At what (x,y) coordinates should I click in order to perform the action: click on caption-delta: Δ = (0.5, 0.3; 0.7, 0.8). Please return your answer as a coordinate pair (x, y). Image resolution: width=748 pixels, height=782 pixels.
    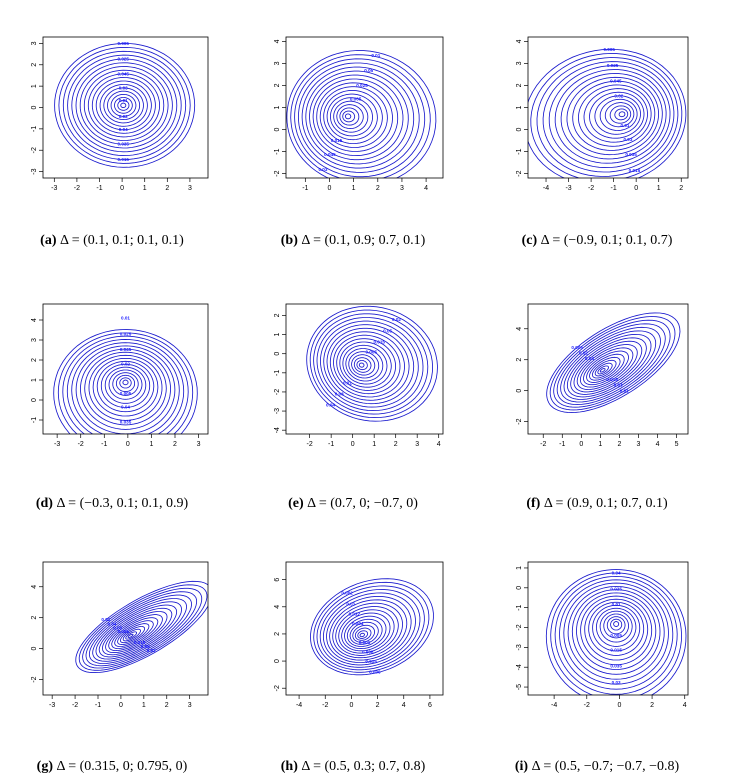
    Looking at the image, I should click on (363, 766).